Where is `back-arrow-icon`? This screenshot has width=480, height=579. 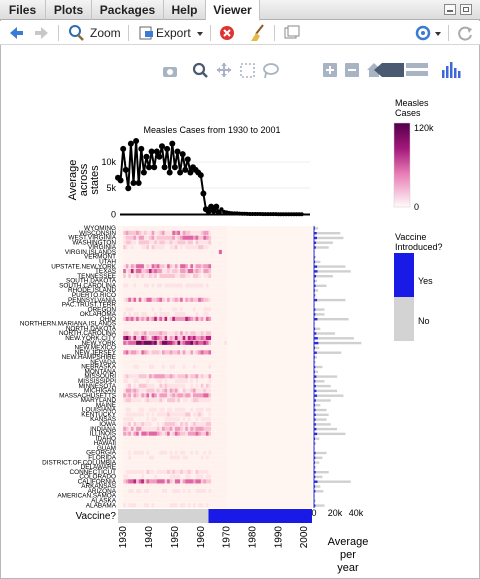 back-arrow-icon is located at coordinates (16, 33).